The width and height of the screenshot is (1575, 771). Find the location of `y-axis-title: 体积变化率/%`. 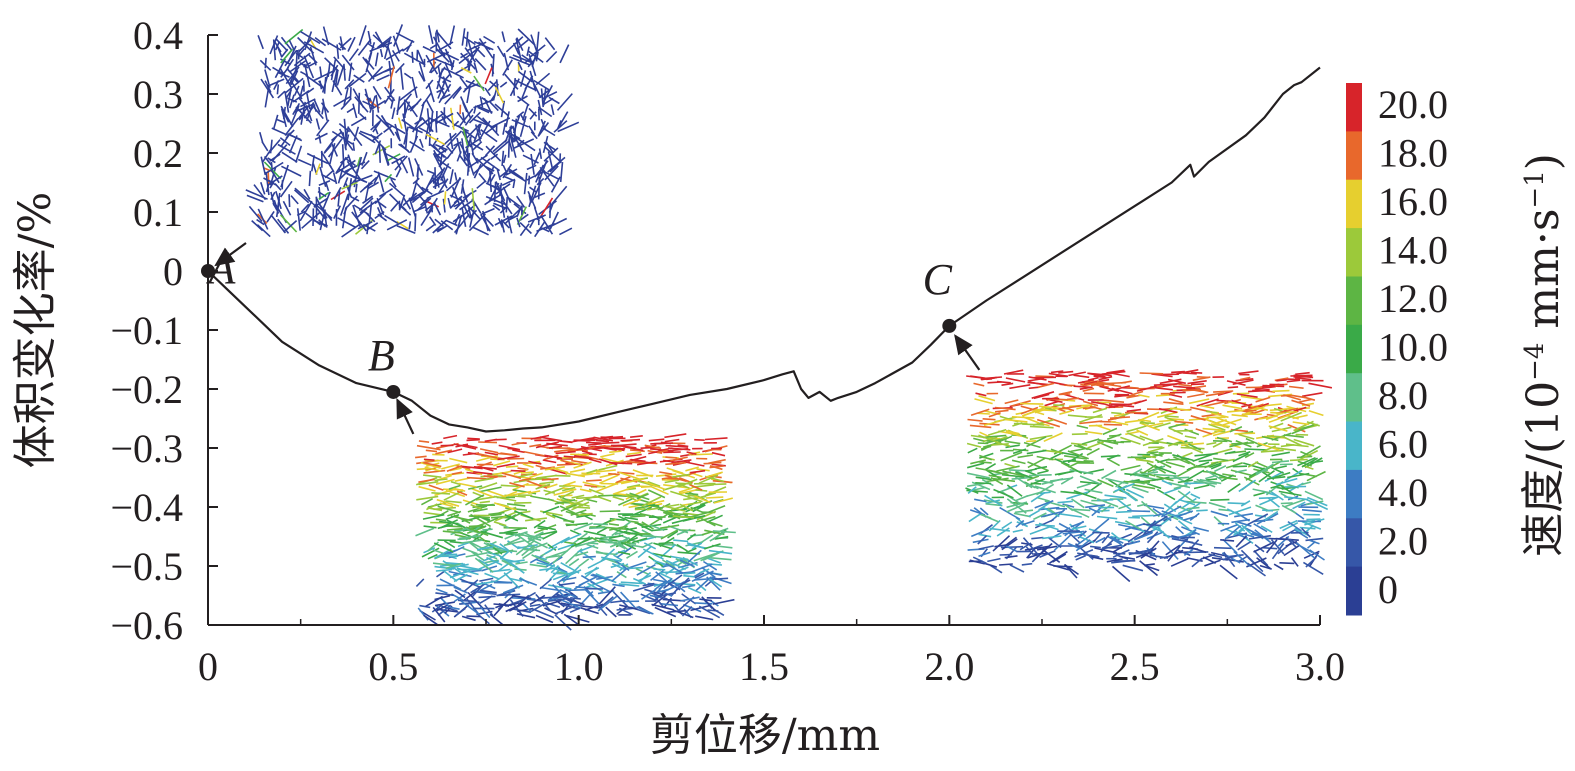

y-axis-title: 体积变化率/% is located at coordinates (35, 330).